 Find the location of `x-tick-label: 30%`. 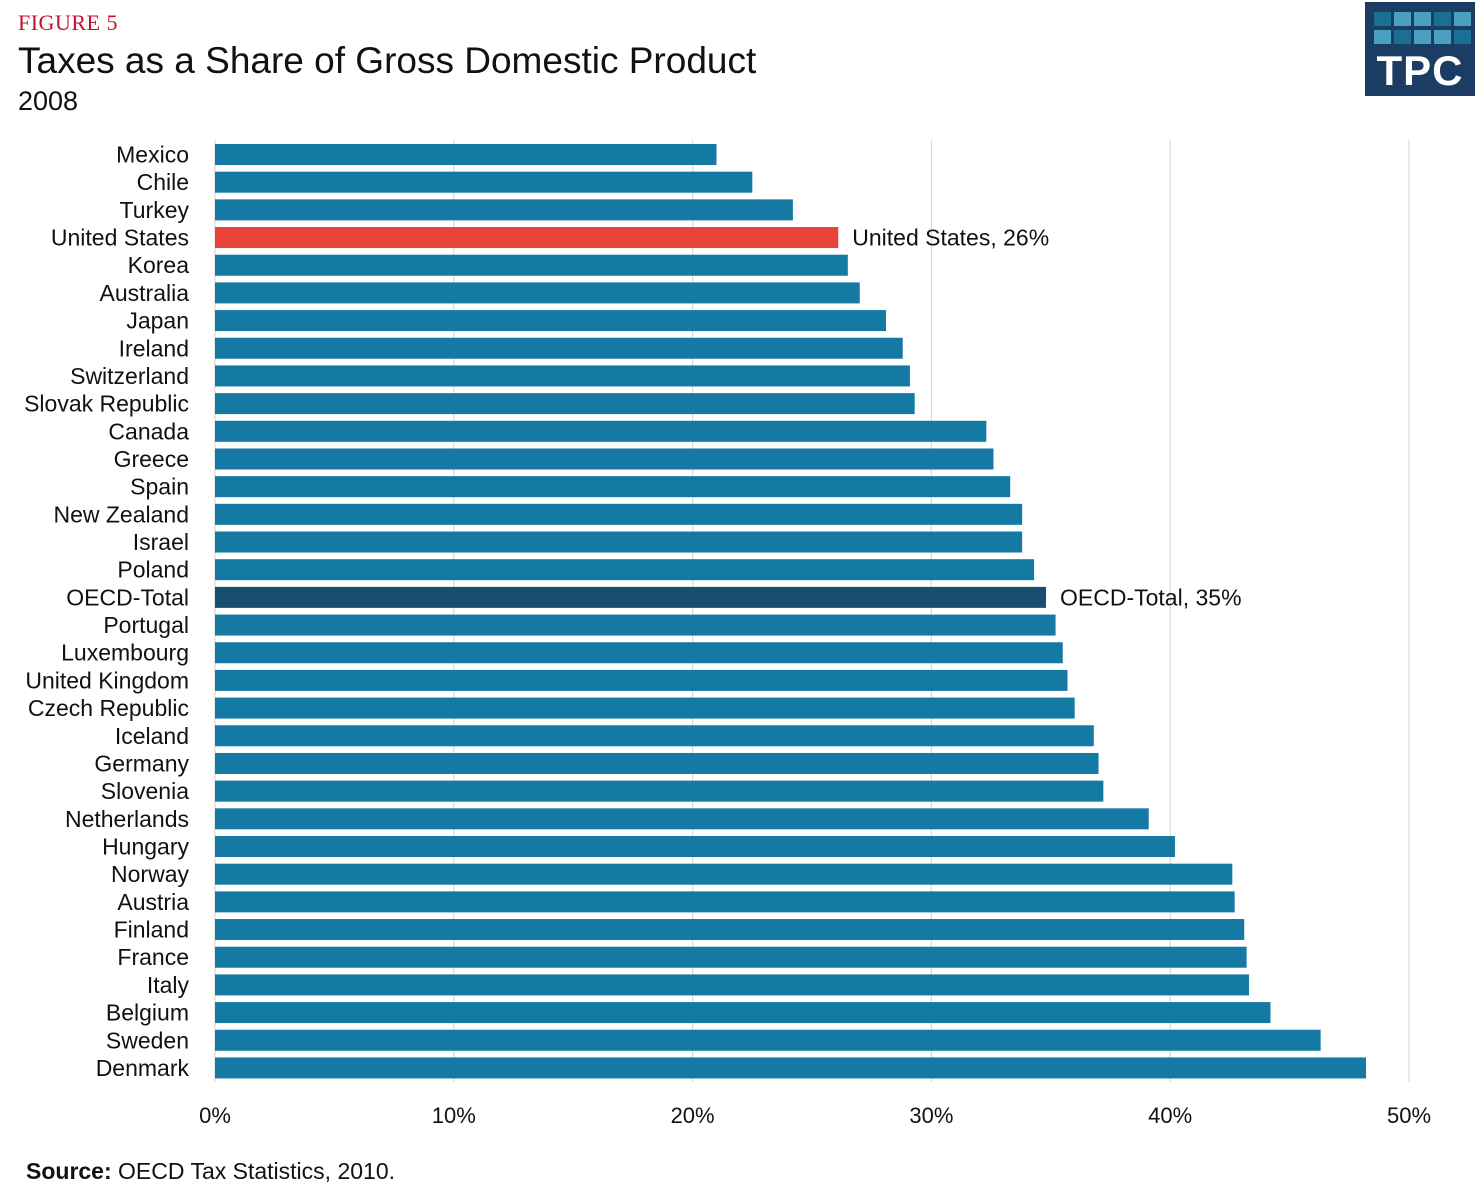

x-tick-label: 30% is located at coordinates (931, 1115).